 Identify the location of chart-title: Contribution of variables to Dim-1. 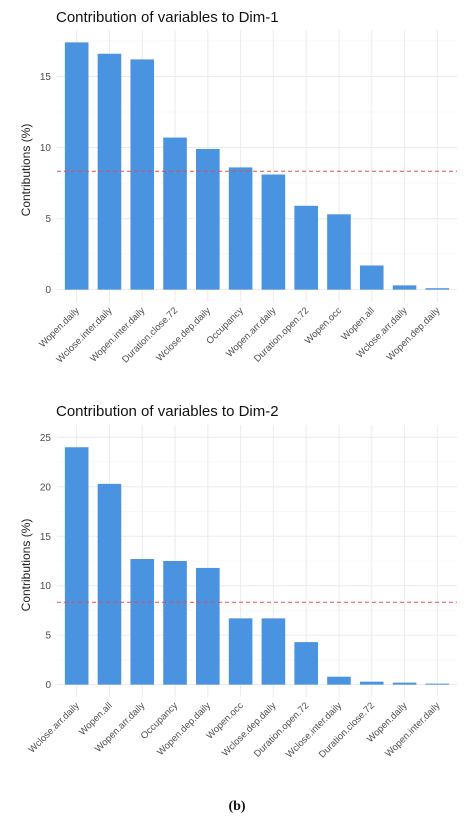
(167, 17).